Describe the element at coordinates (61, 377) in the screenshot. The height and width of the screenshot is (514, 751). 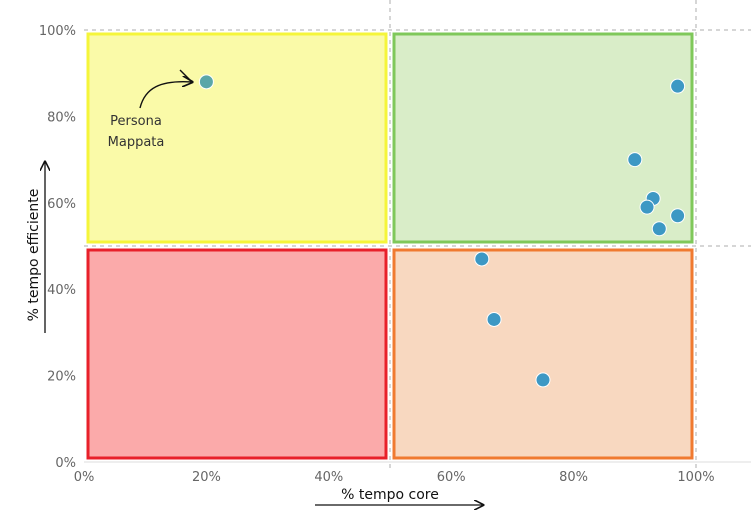
I see `y-tick-label: 20%` at that location.